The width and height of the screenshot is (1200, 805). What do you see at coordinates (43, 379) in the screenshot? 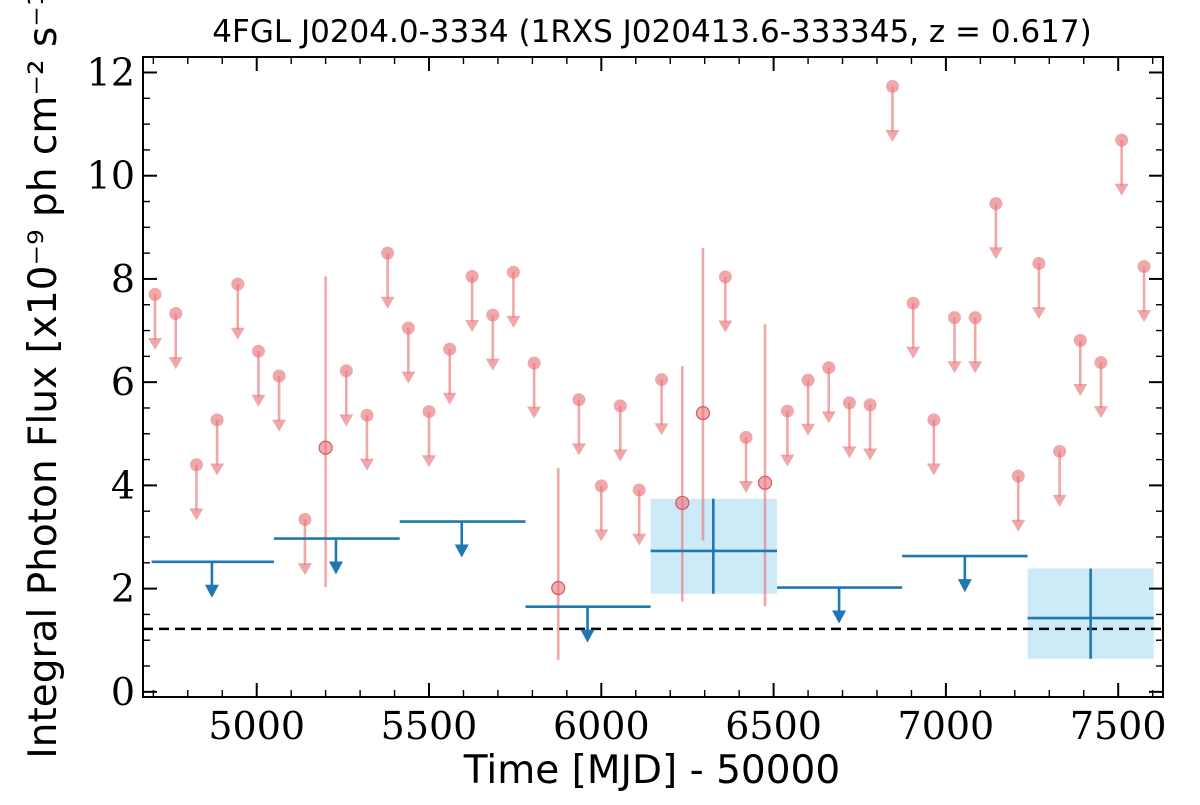
I see `y-axis-label: Integral Photon Flux [x10⁻⁹ ph cm⁻² s⁻¹]` at bounding box center [43, 379].